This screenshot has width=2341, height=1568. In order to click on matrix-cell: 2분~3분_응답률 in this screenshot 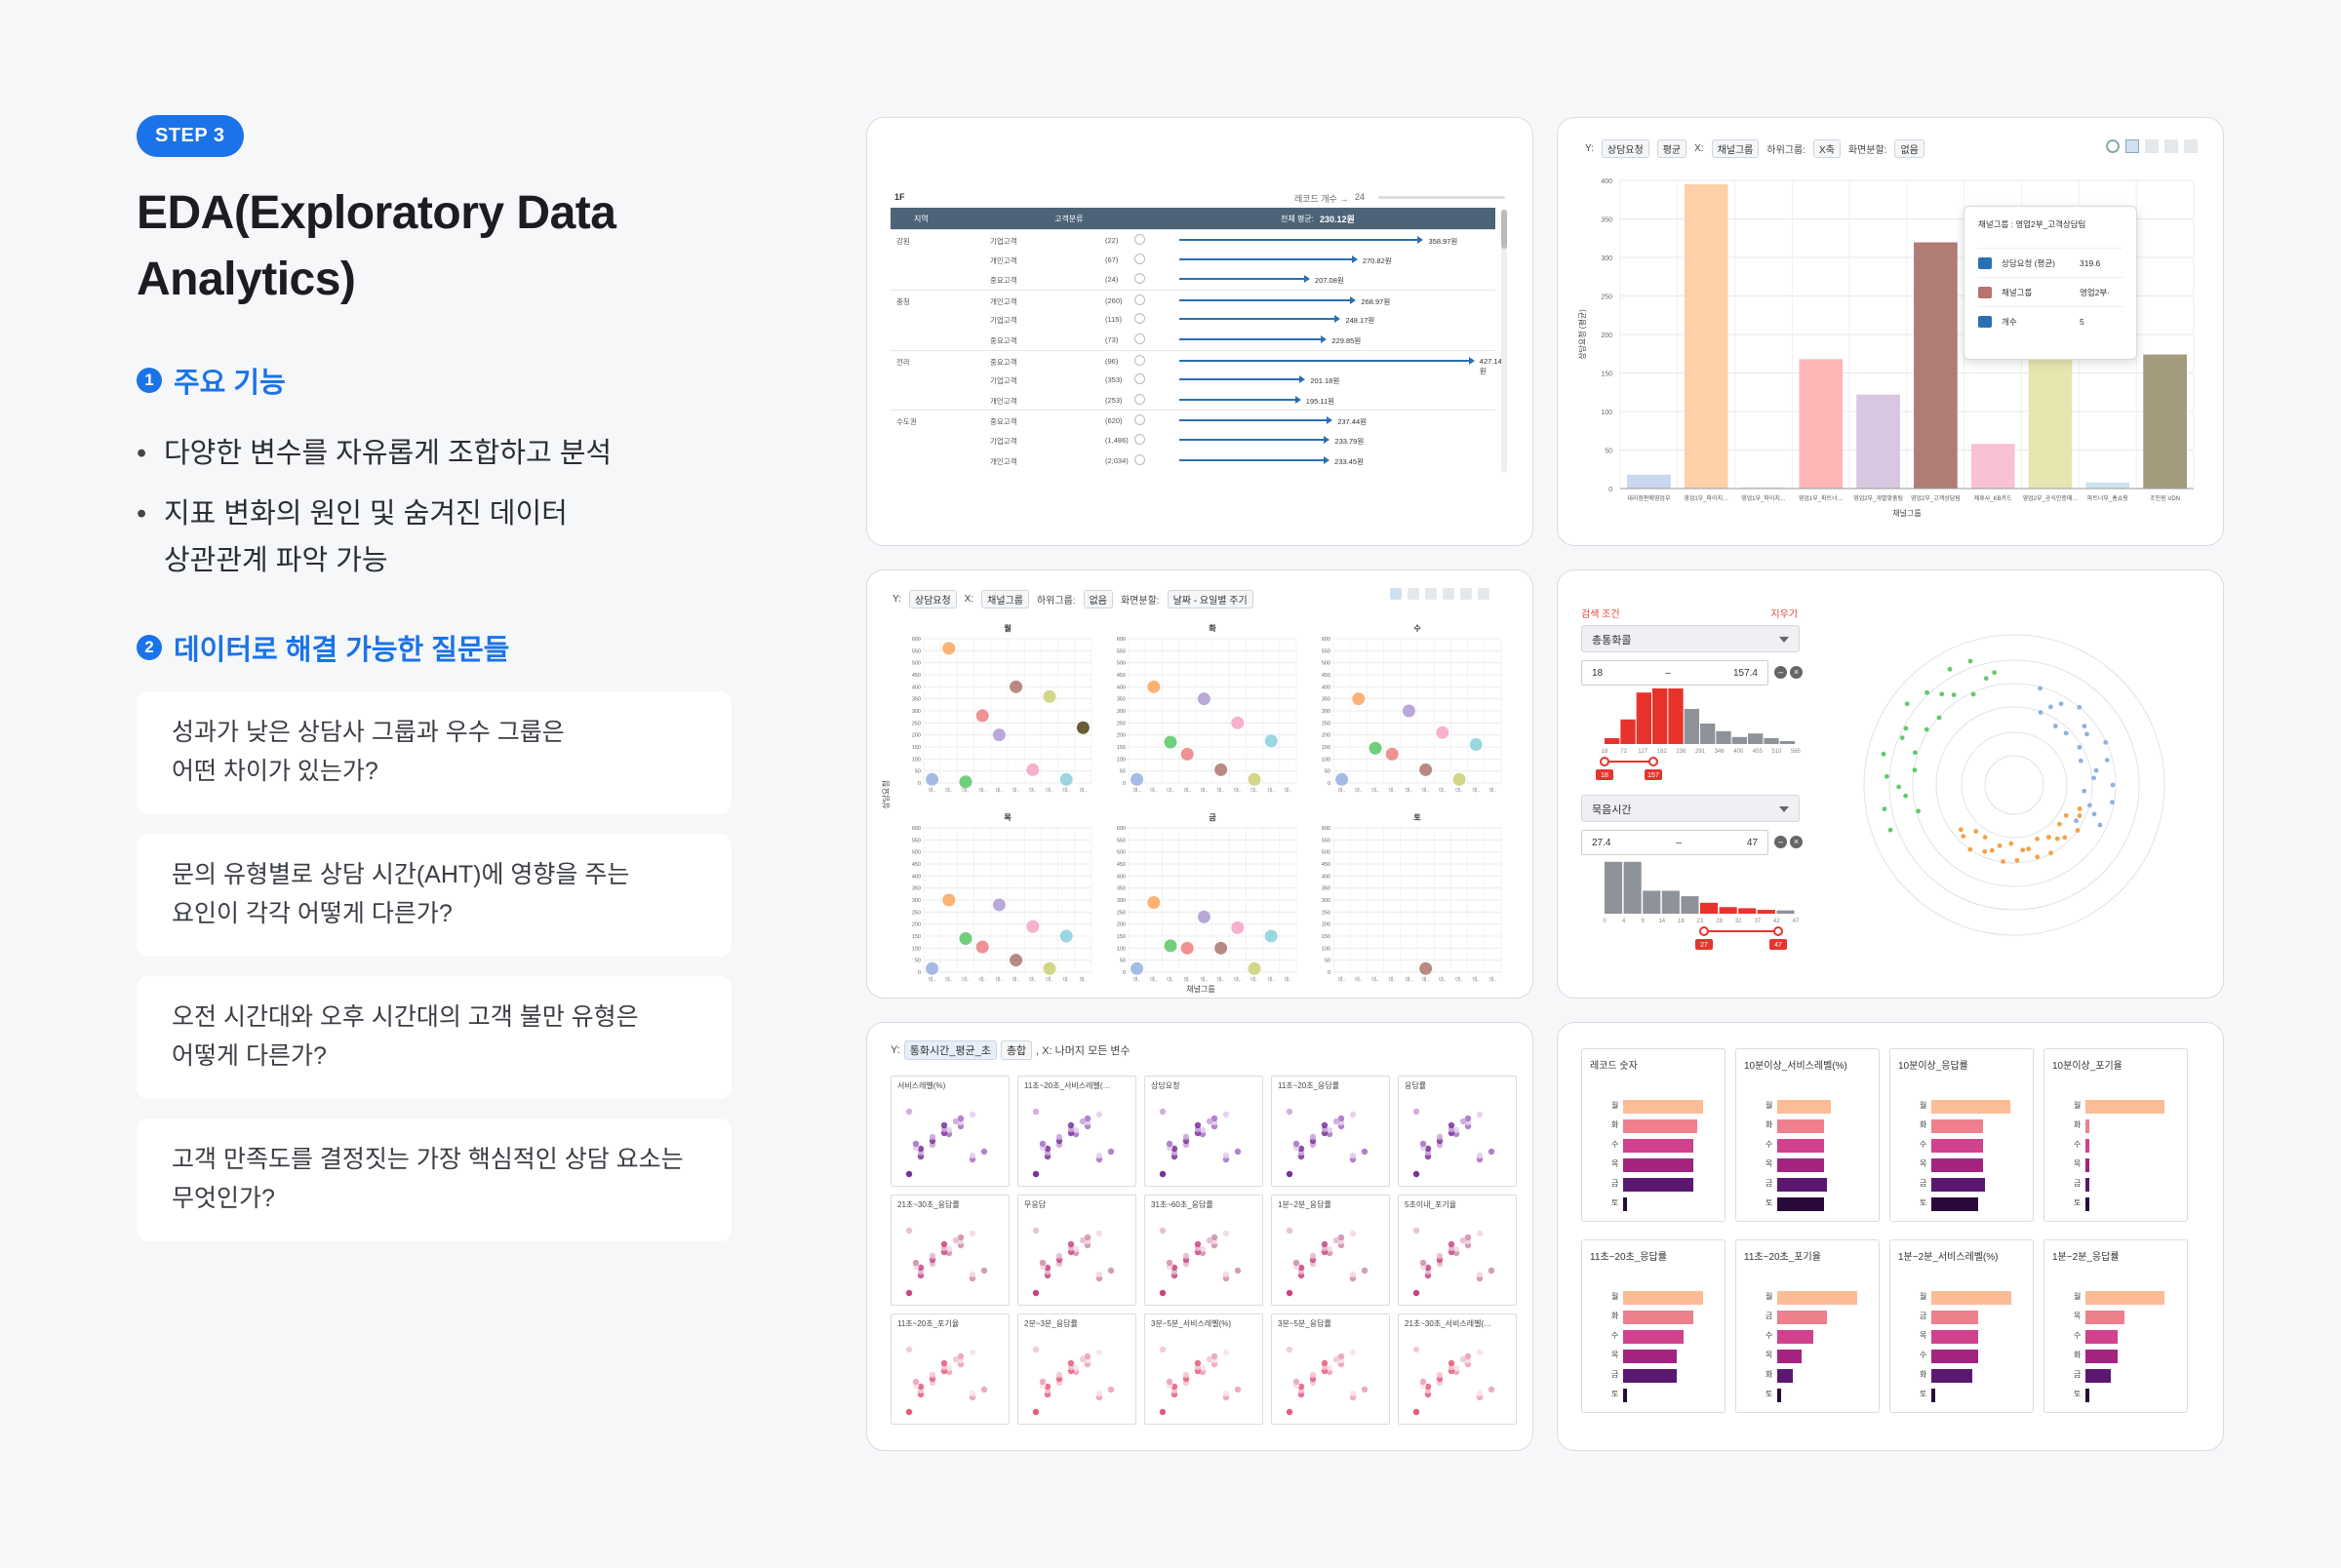, I will do `click(1076, 1369)`.